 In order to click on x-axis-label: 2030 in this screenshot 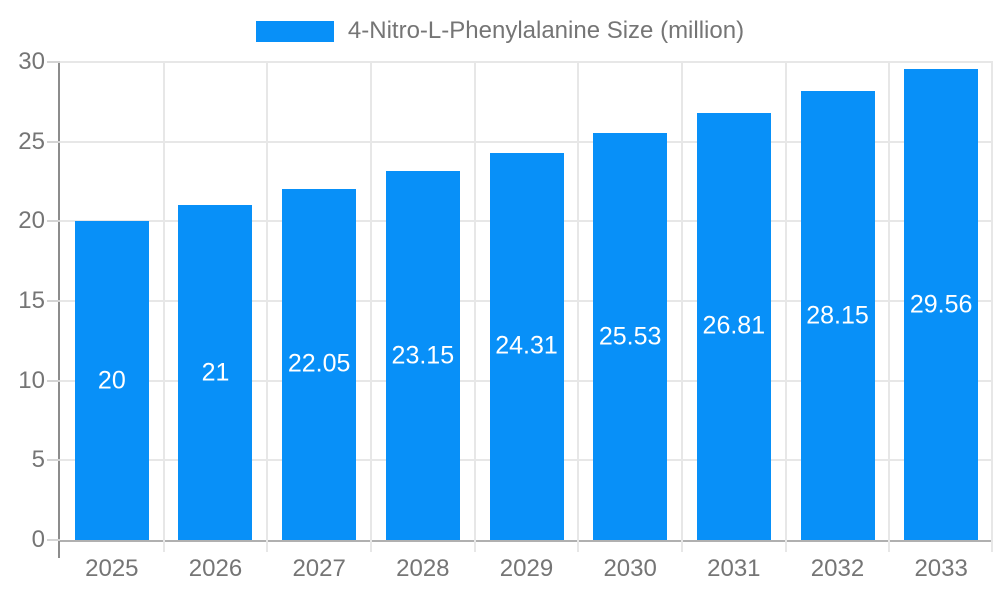, I will do `click(630, 568)`.